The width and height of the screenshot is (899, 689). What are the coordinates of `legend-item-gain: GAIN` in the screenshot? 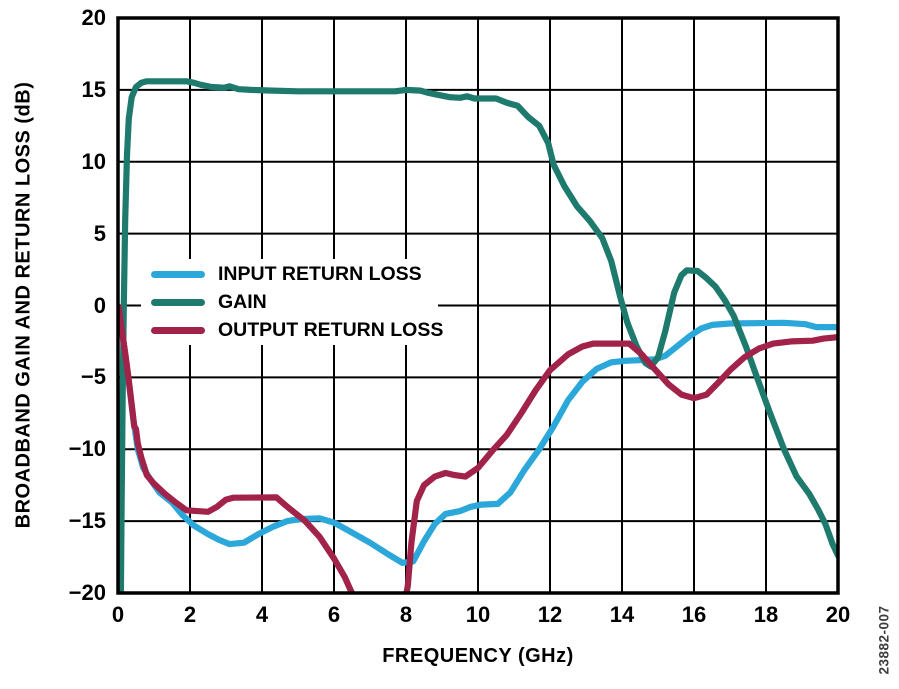 It's located at (294, 302).